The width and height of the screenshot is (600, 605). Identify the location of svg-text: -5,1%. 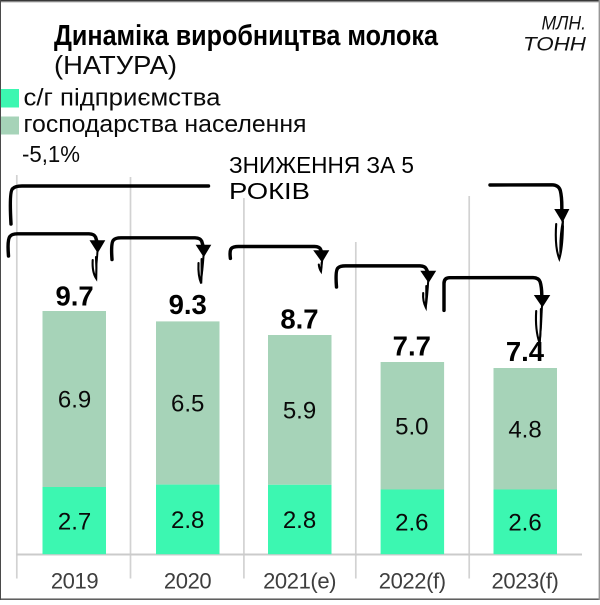
(51, 154).